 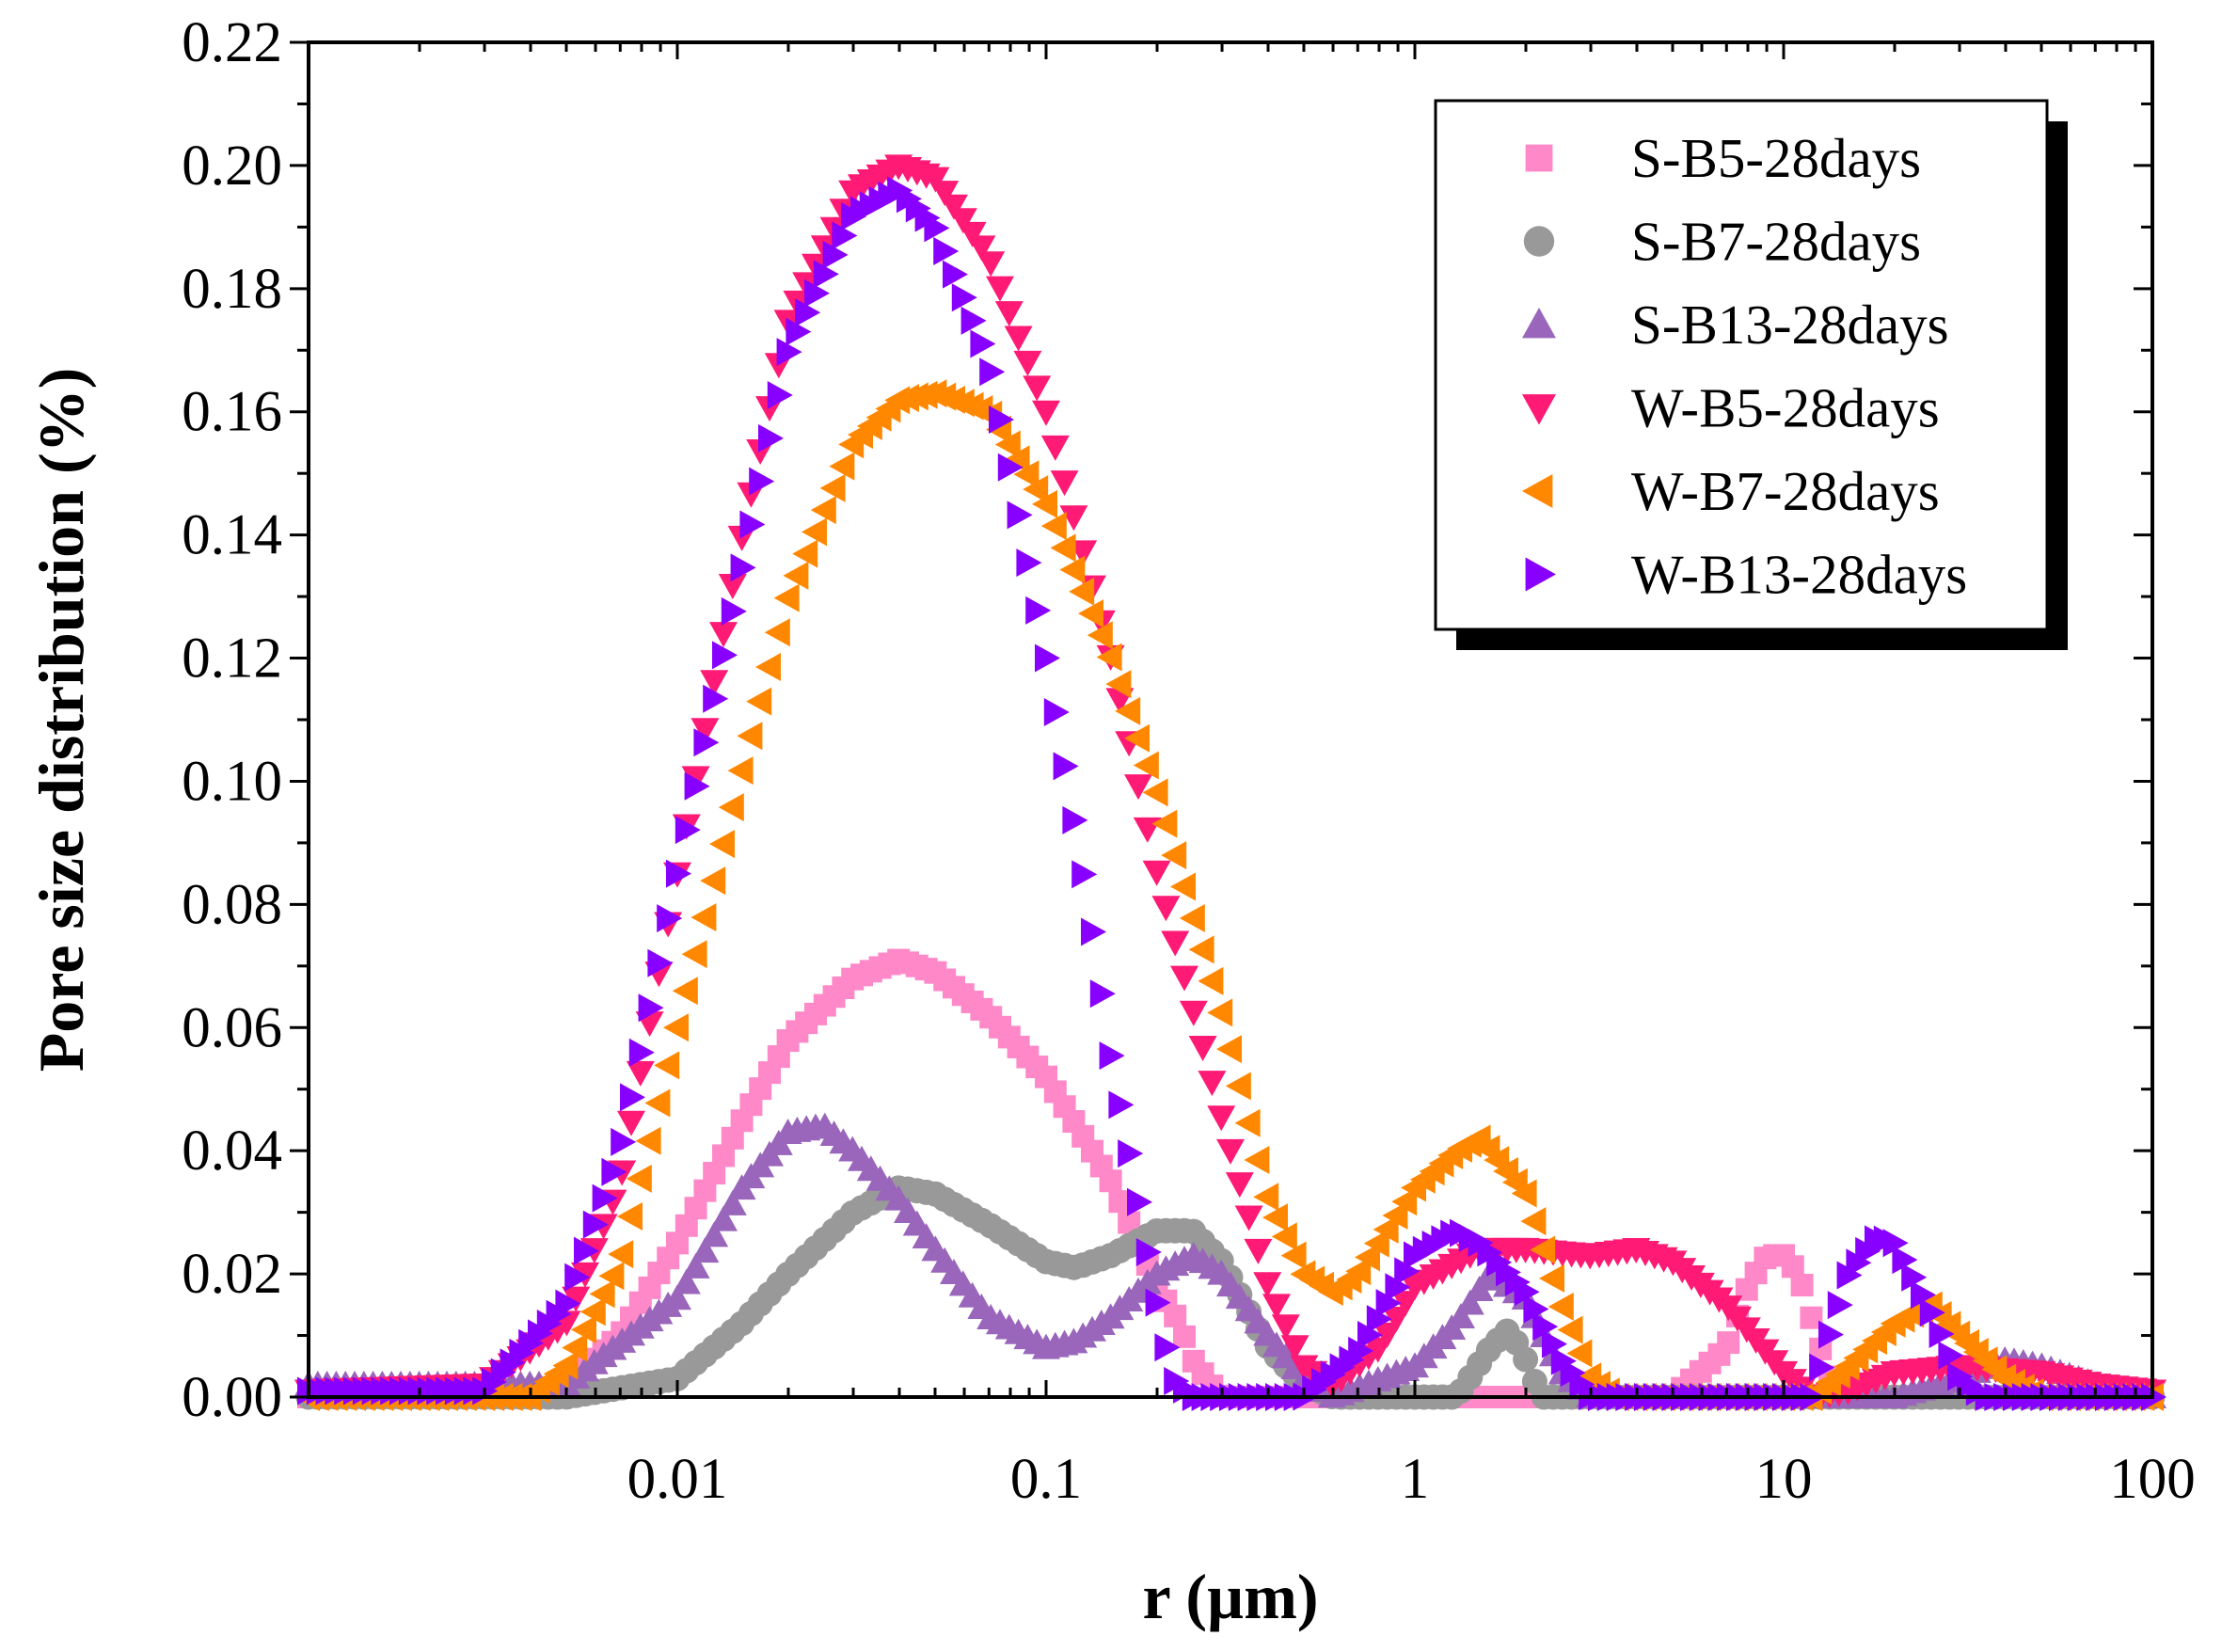 What do you see at coordinates (1415, 1479) in the screenshot?
I see `x-tick-label: 1` at bounding box center [1415, 1479].